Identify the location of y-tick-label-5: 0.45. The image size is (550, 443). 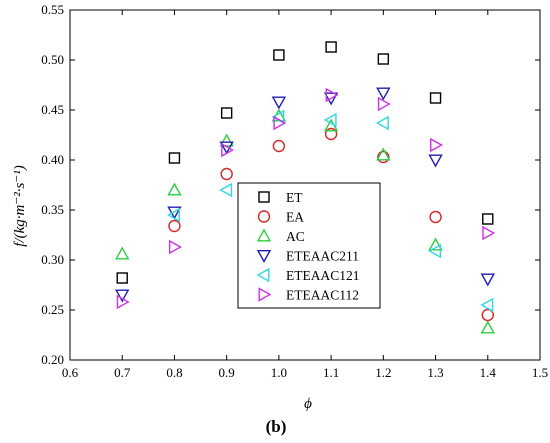
(52, 109).